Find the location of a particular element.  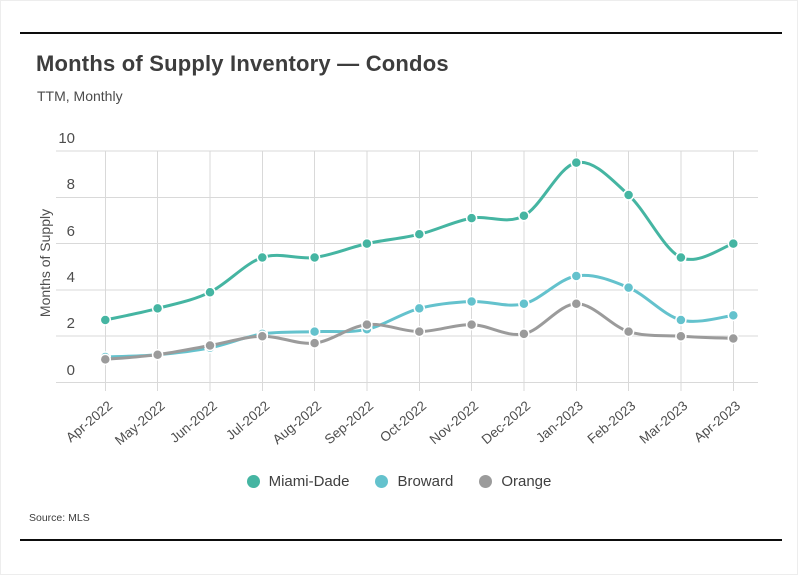

chart-legend: Miami-Dade Broward Orange is located at coordinates (399, 481).